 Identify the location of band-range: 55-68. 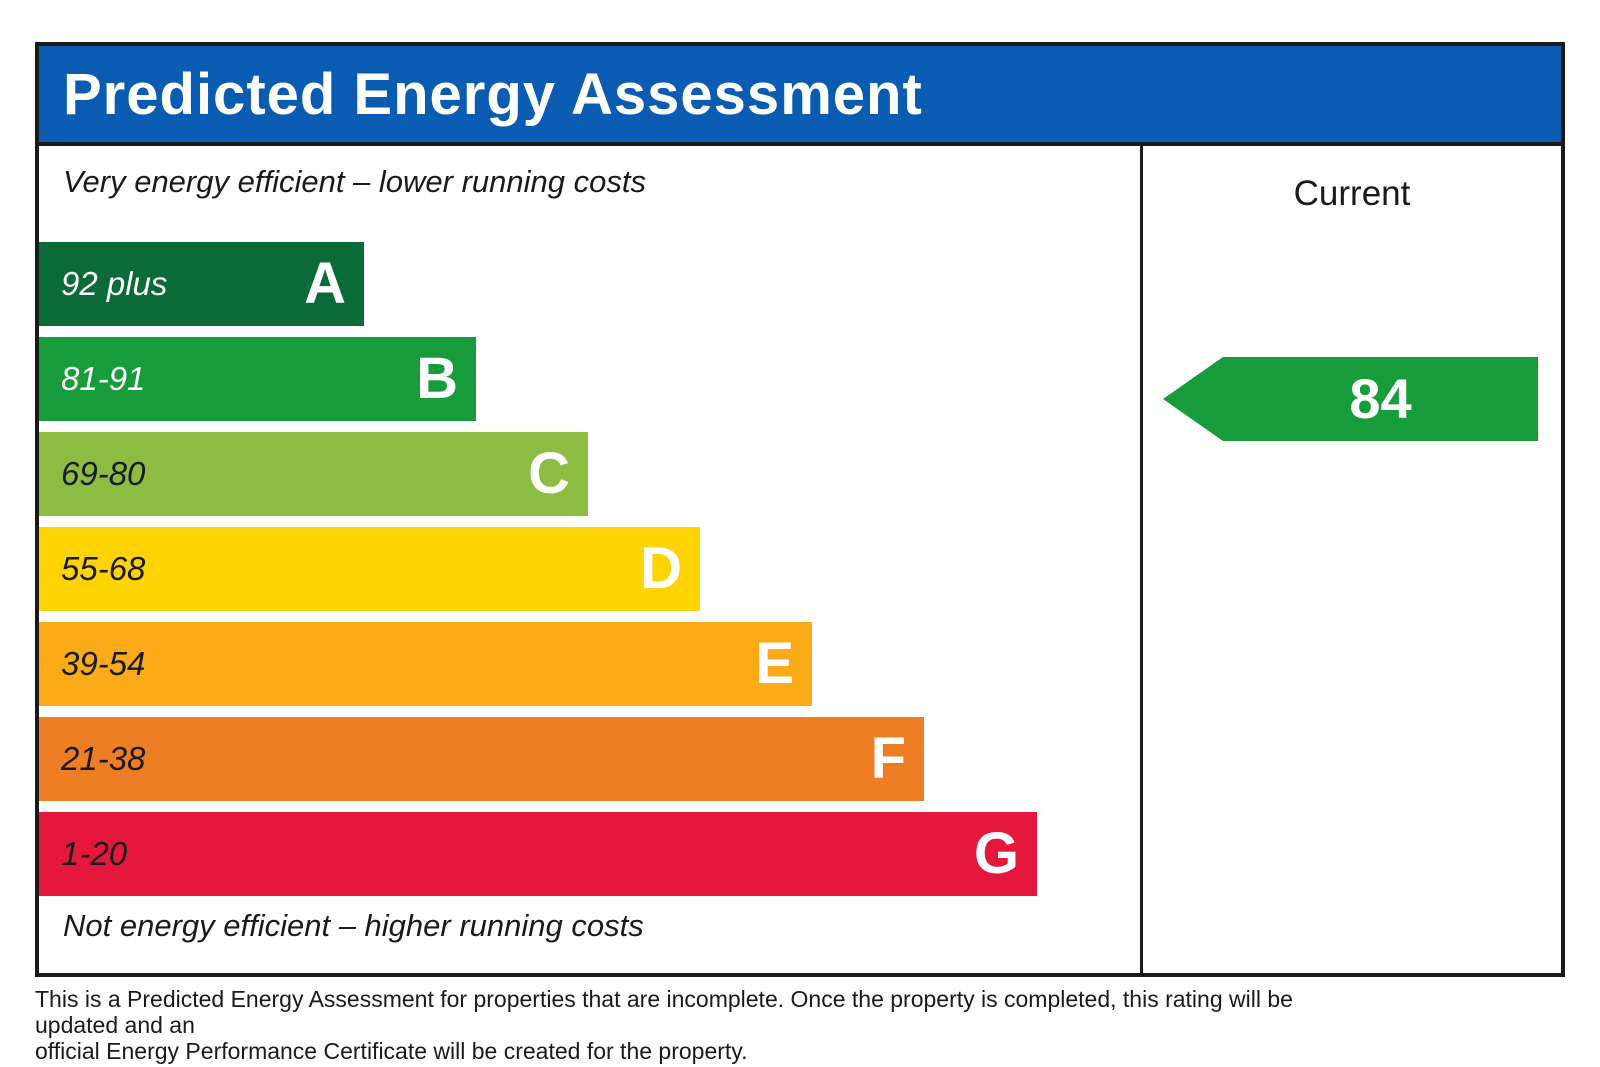
(103, 568).